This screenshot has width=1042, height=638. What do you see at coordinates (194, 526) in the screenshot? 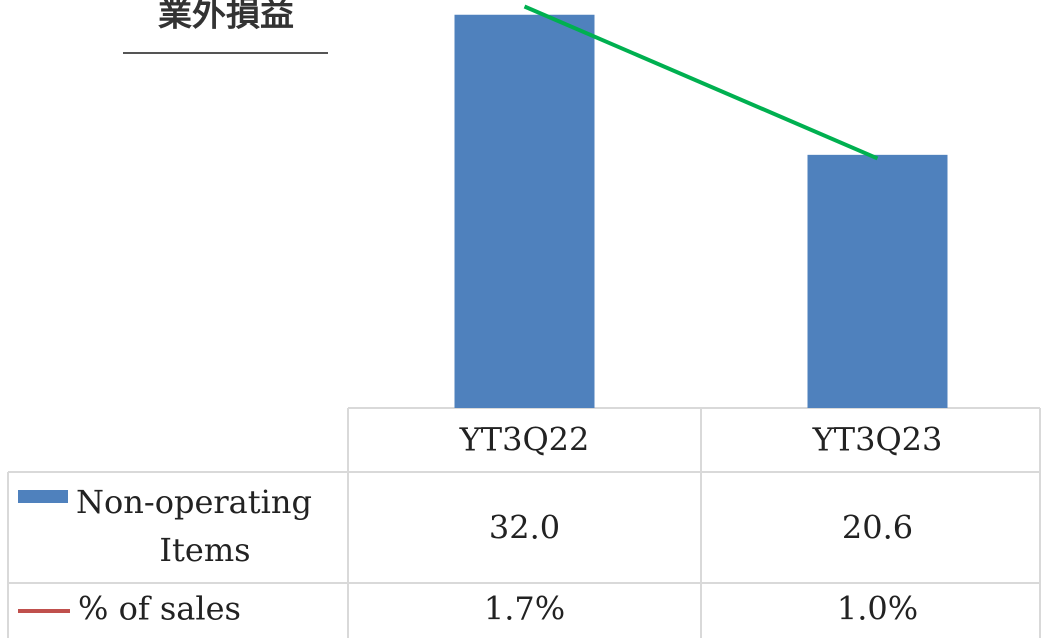
I see `legend-label: Non-operating Items` at bounding box center [194, 526].